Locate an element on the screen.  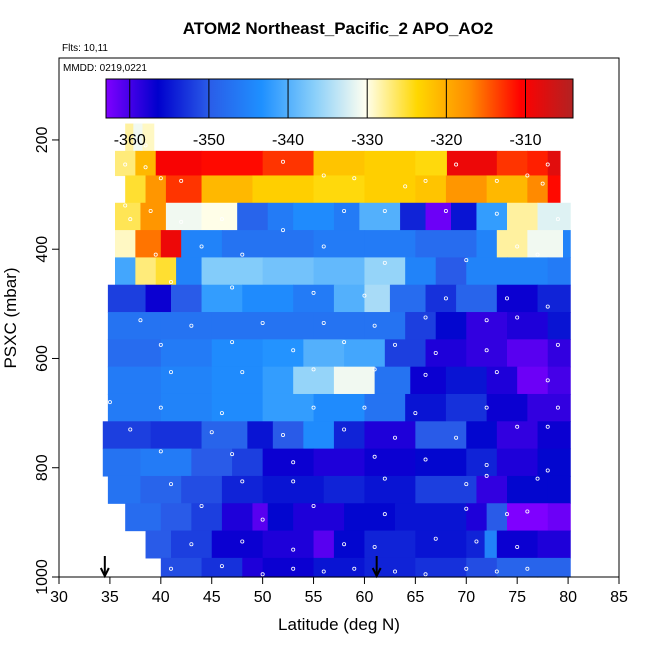
date-note: MMDD: 0219,0221 is located at coordinates (105, 68).